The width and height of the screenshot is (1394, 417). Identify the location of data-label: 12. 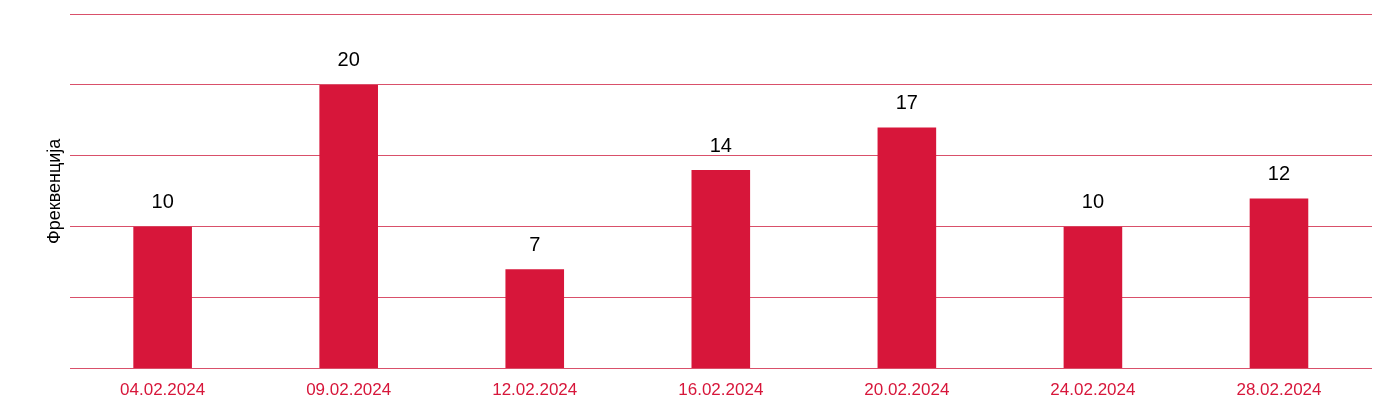
(1279, 172).